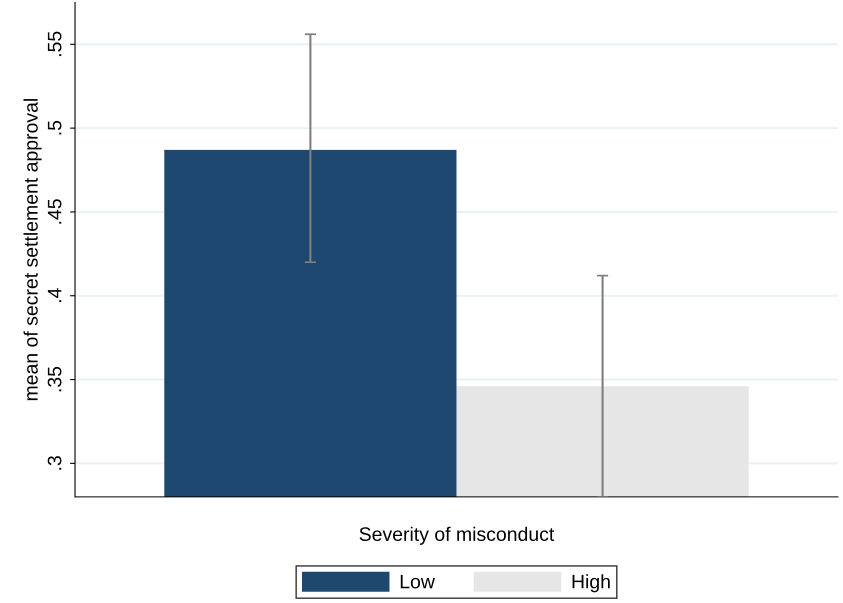 The height and width of the screenshot is (603, 843). Describe the element at coordinates (55, 295) in the screenshot. I see `y-tick-label: .4` at that location.